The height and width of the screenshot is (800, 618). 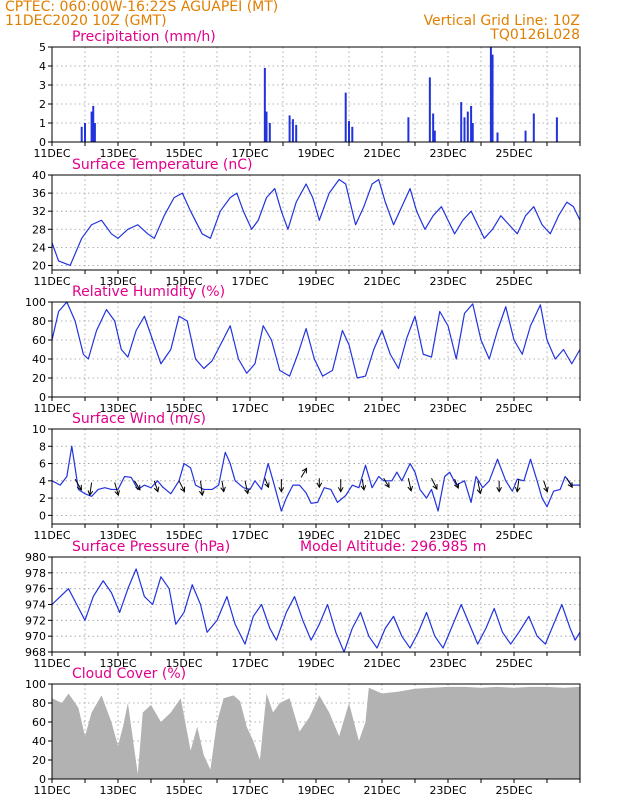 I want to click on rh-ytick-label: 100, so click(x=35, y=302).